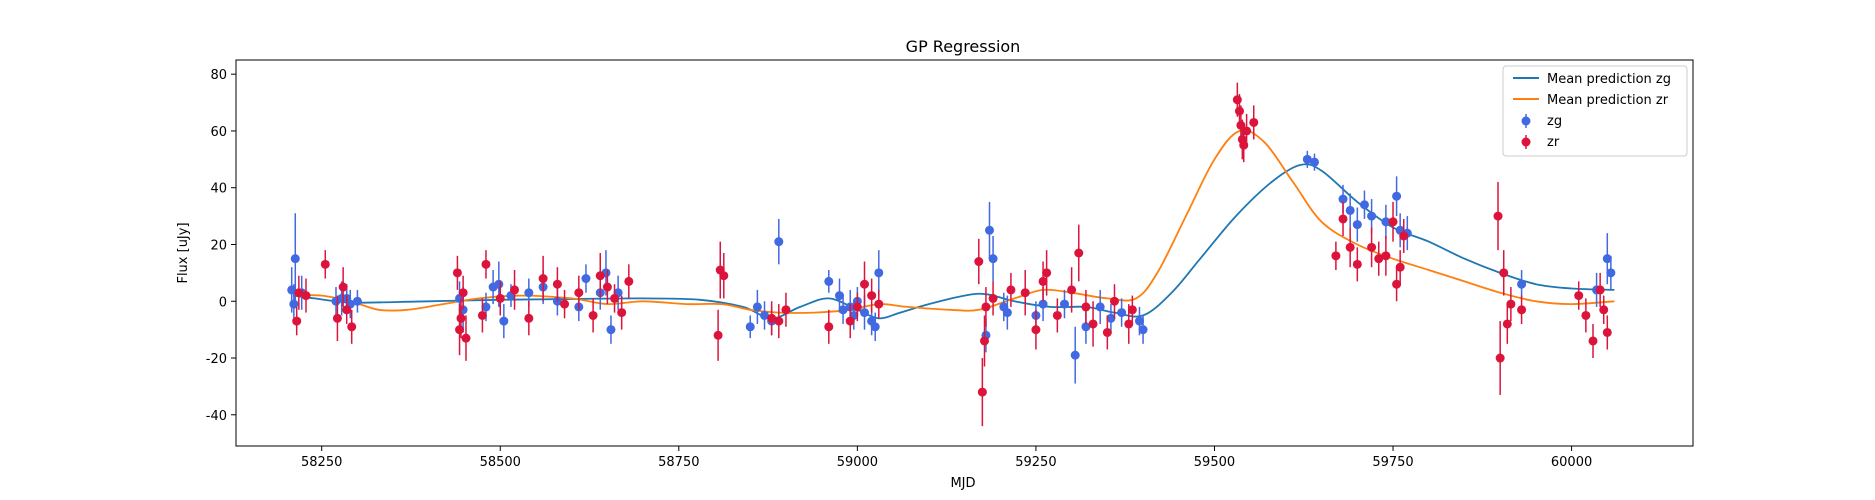 This screenshot has width=1875, height=500. Describe the element at coordinates (1526, 142) in the screenshot. I see `legend-swatch-zr-point` at that location.